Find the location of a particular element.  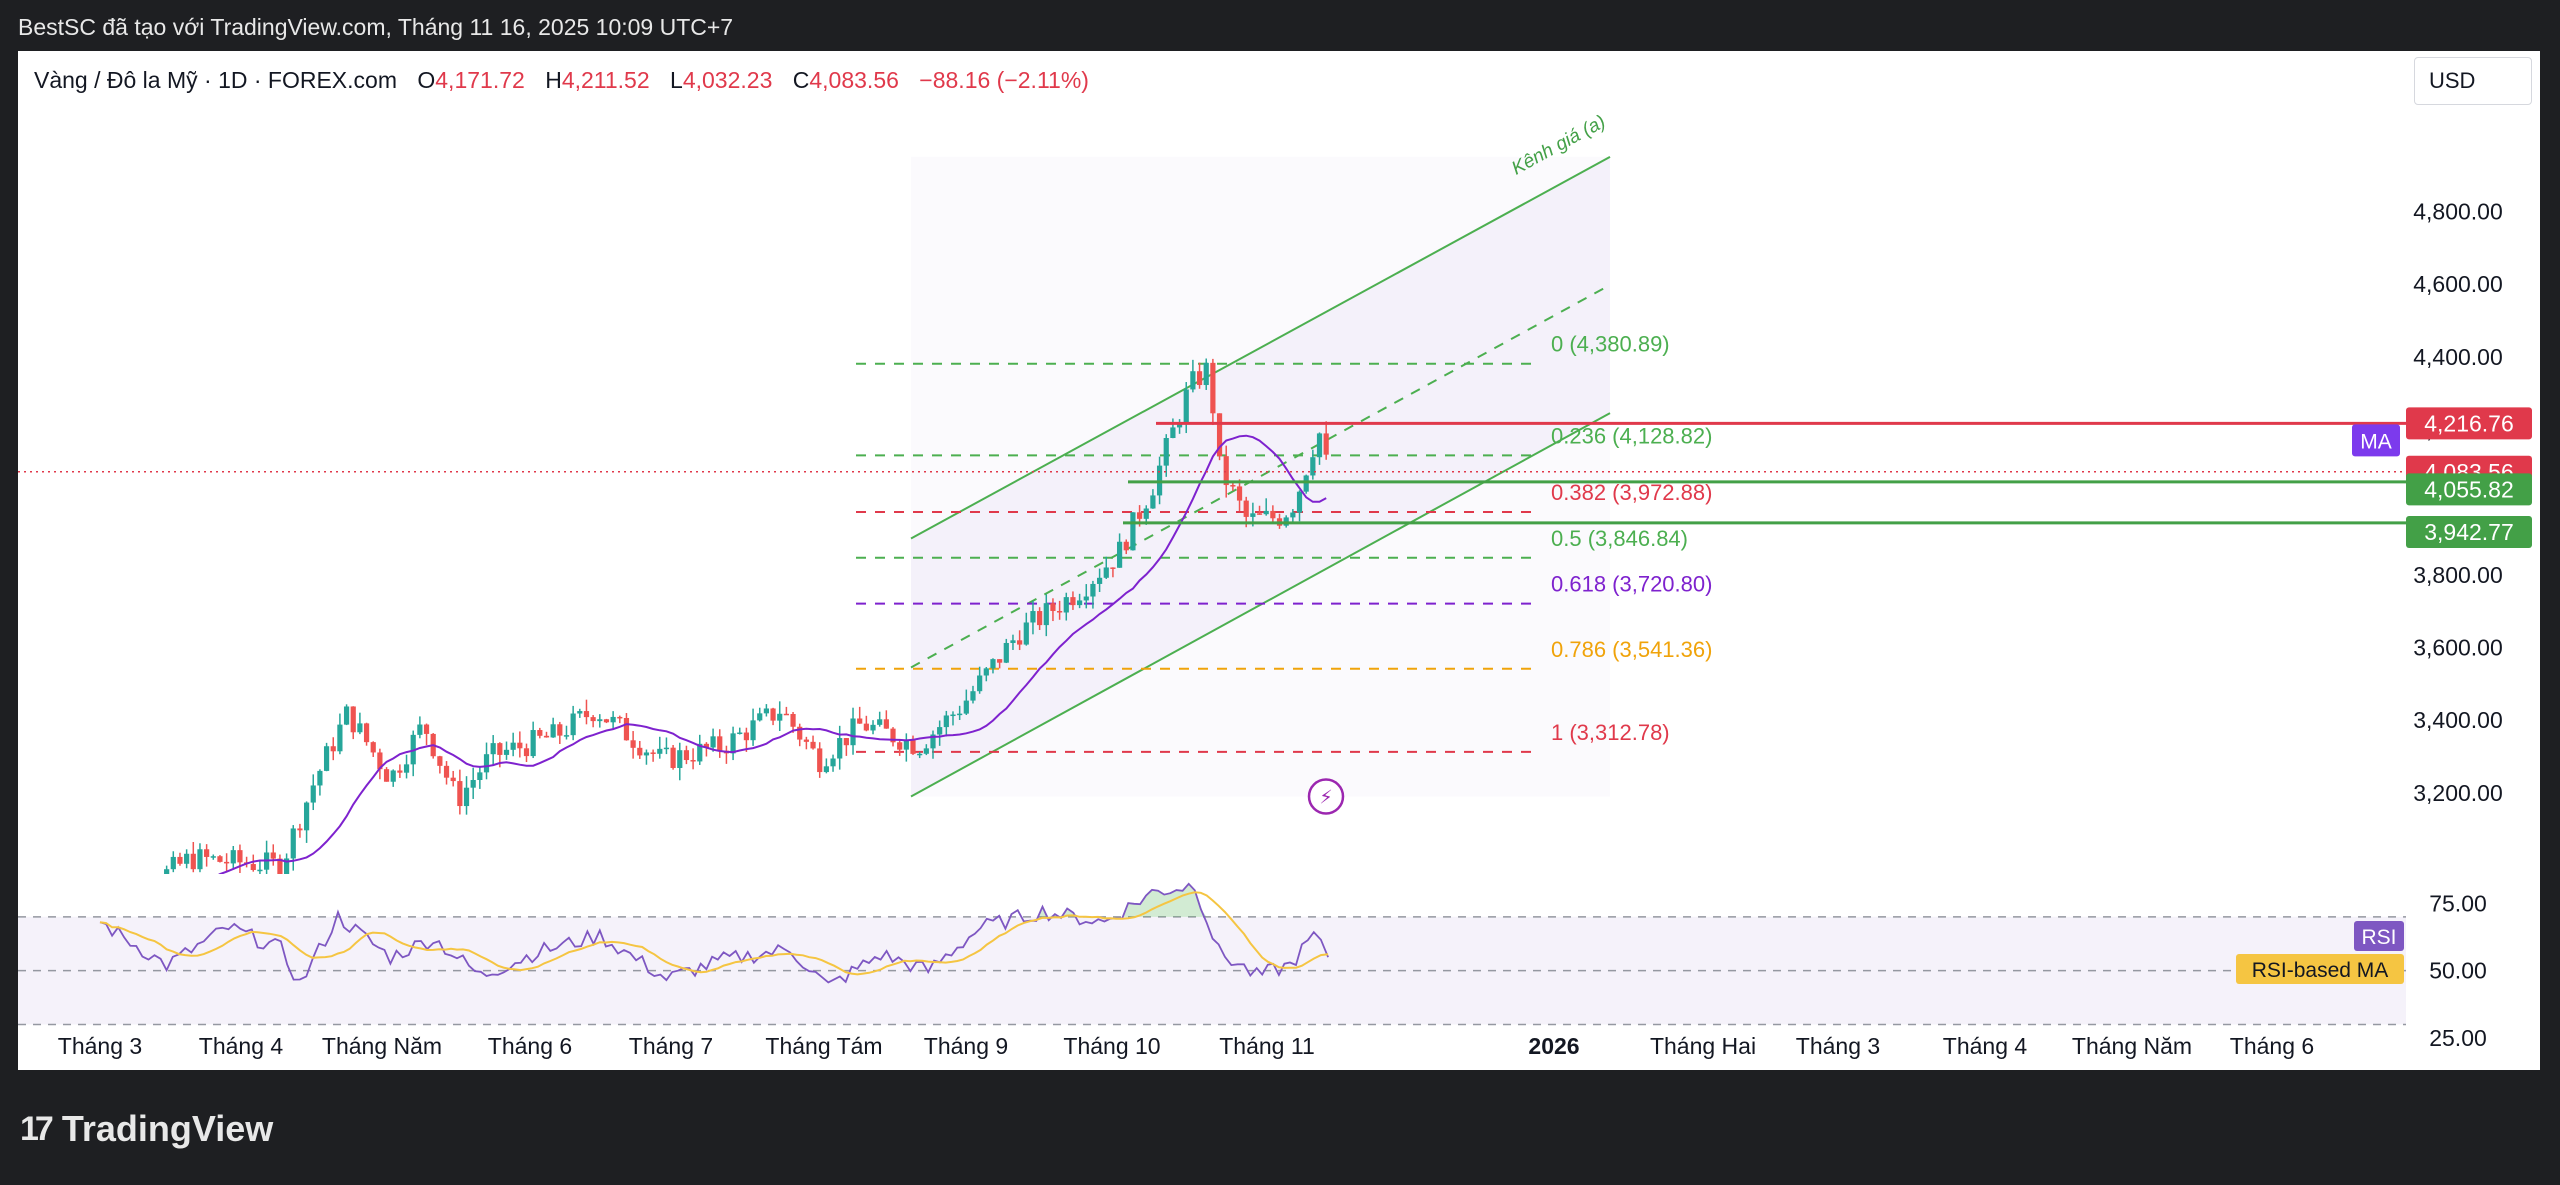

rsi-ma-line is located at coordinates (714, 933).